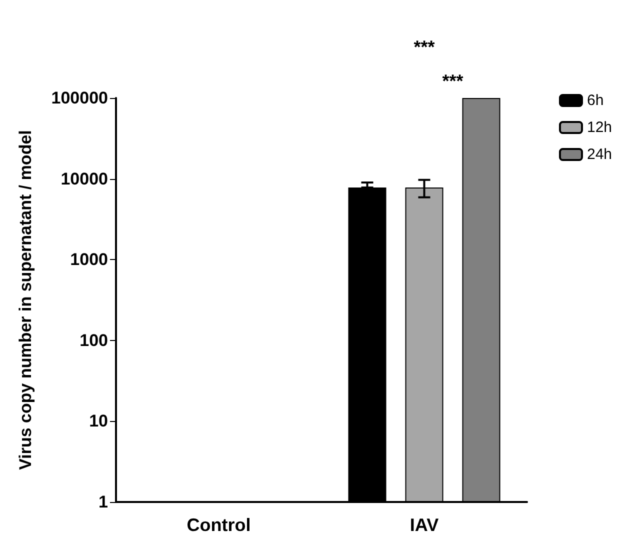  I want to click on legend-label: 6h, so click(595, 100).